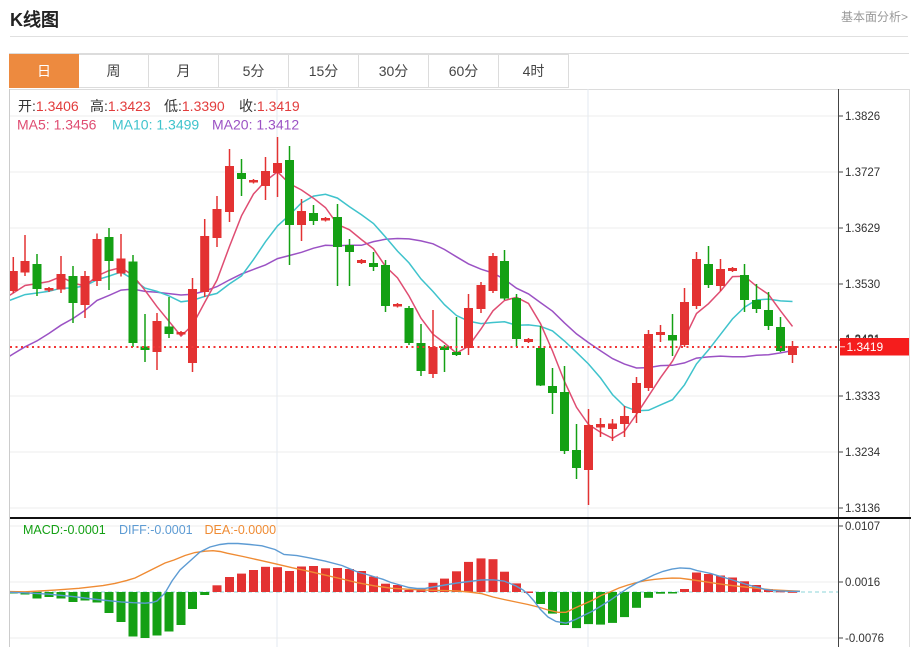  Describe the element at coordinates (57, 125) in the screenshot. I see `svg-text: MA5: 1.3456` at that location.